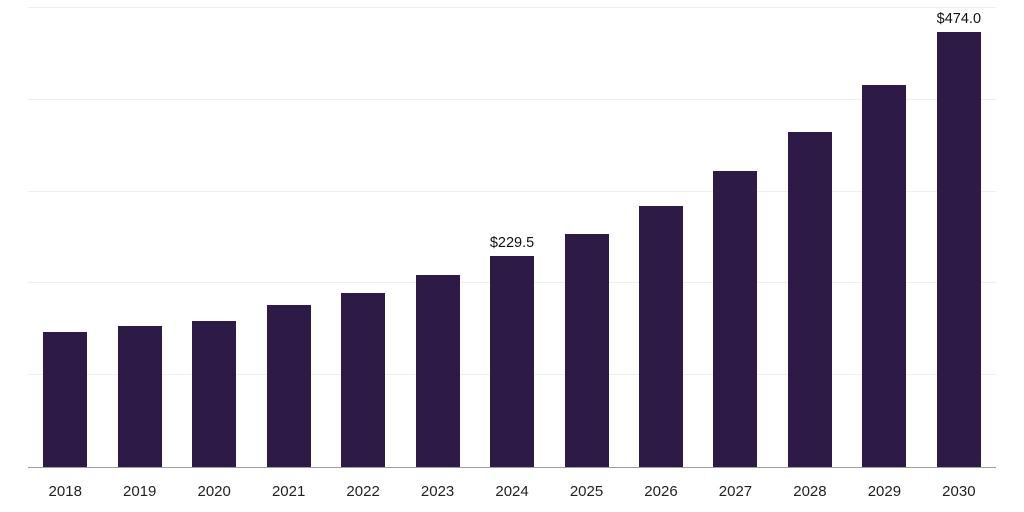 The width and height of the screenshot is (1024, 512). I want to click on bar-group-2023, so click(437, 371).